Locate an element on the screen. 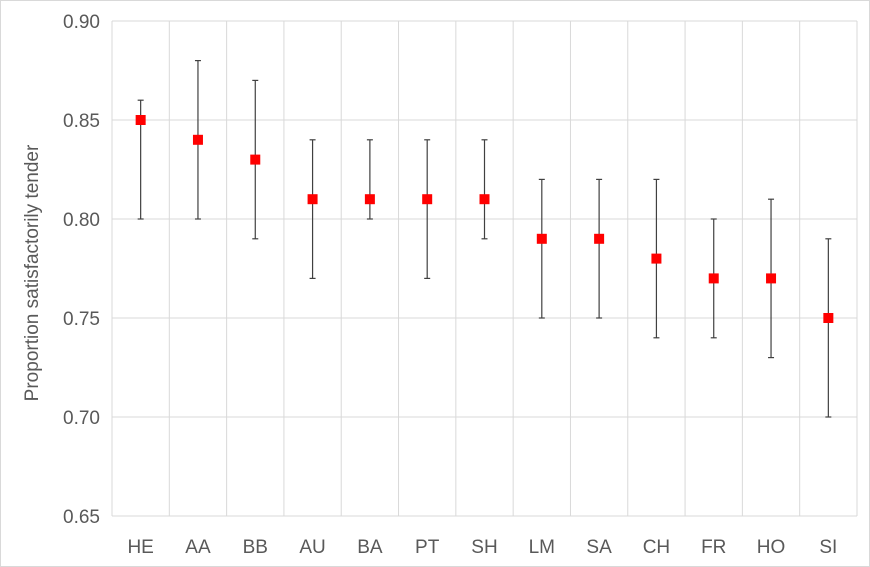  y-axis-ticks: 0.65 0.70 0.75 0.80 0.85 0.90 is located at coordinates (81, 270).